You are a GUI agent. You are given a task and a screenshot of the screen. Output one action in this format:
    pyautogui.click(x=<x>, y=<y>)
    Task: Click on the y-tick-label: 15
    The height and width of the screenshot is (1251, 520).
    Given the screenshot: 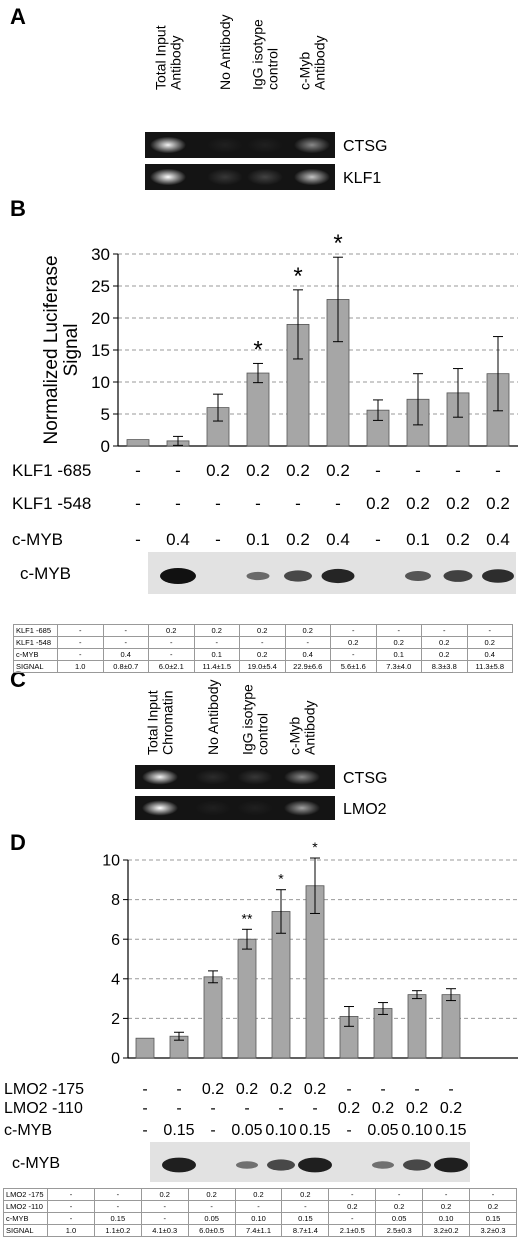 What is the action you would take?
    pyautogui.click(x=100, y=350)
    